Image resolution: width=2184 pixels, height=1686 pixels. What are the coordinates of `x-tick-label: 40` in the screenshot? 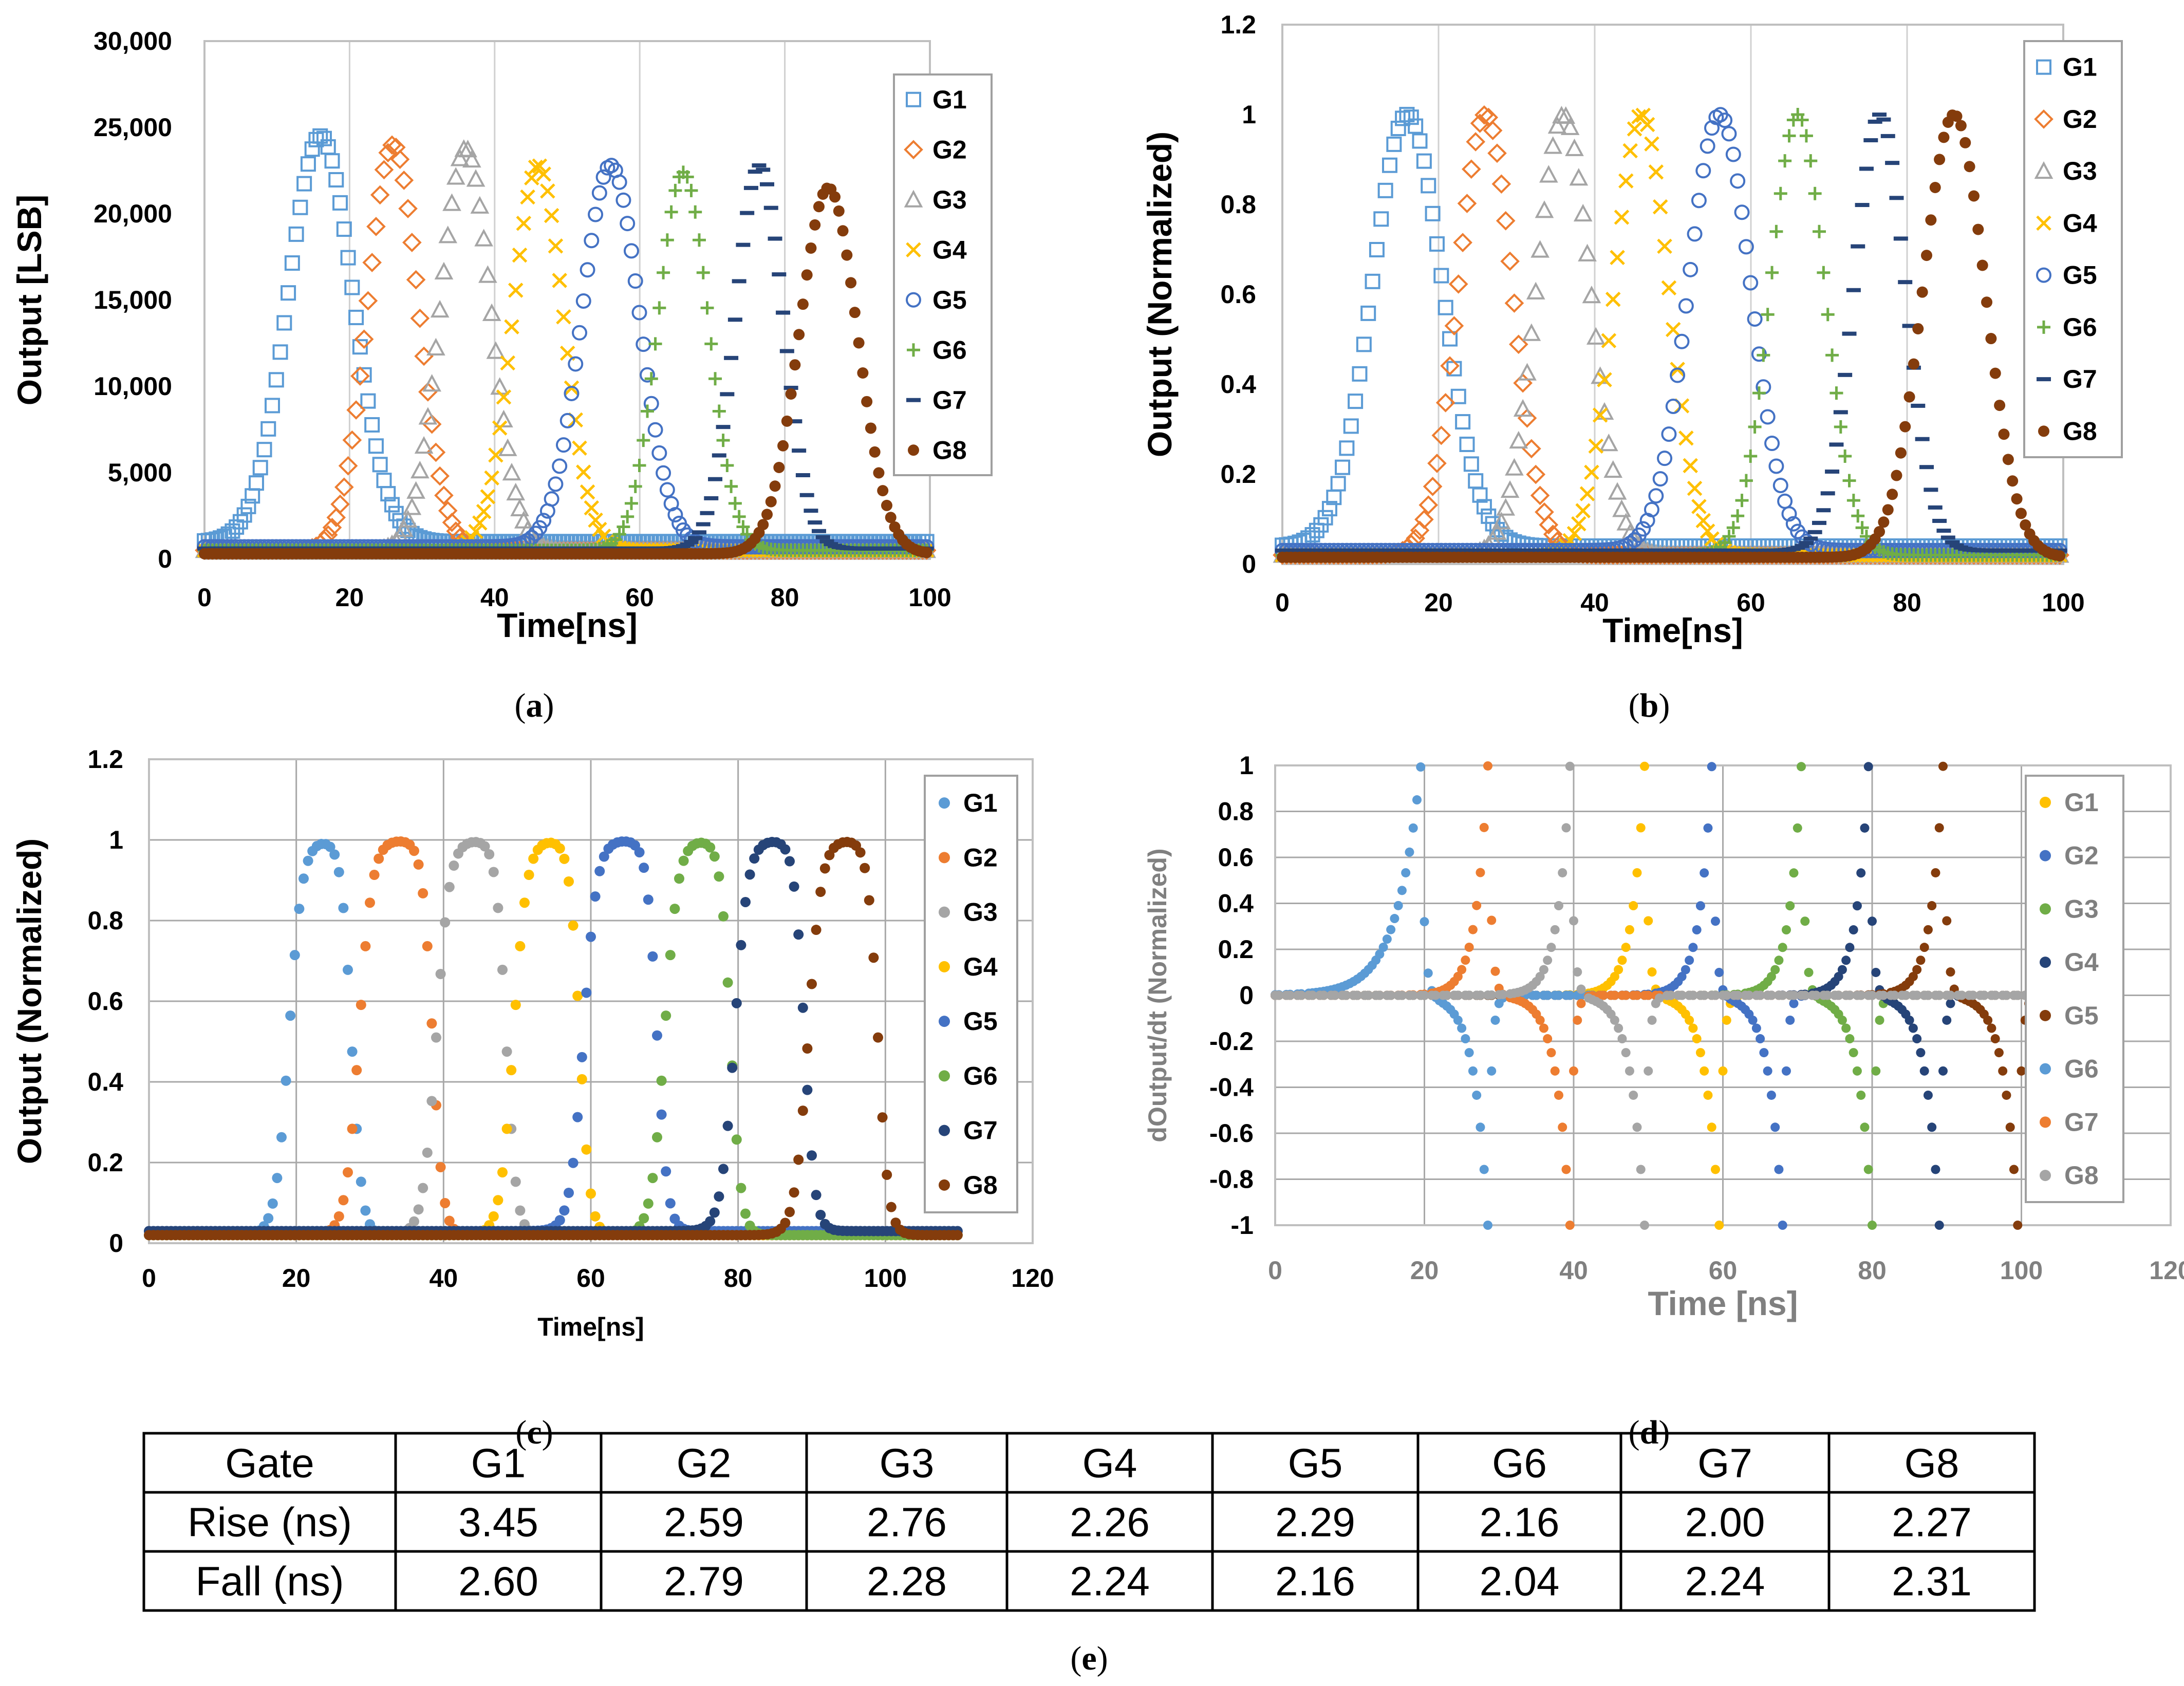 It's located at (1573, 1270).